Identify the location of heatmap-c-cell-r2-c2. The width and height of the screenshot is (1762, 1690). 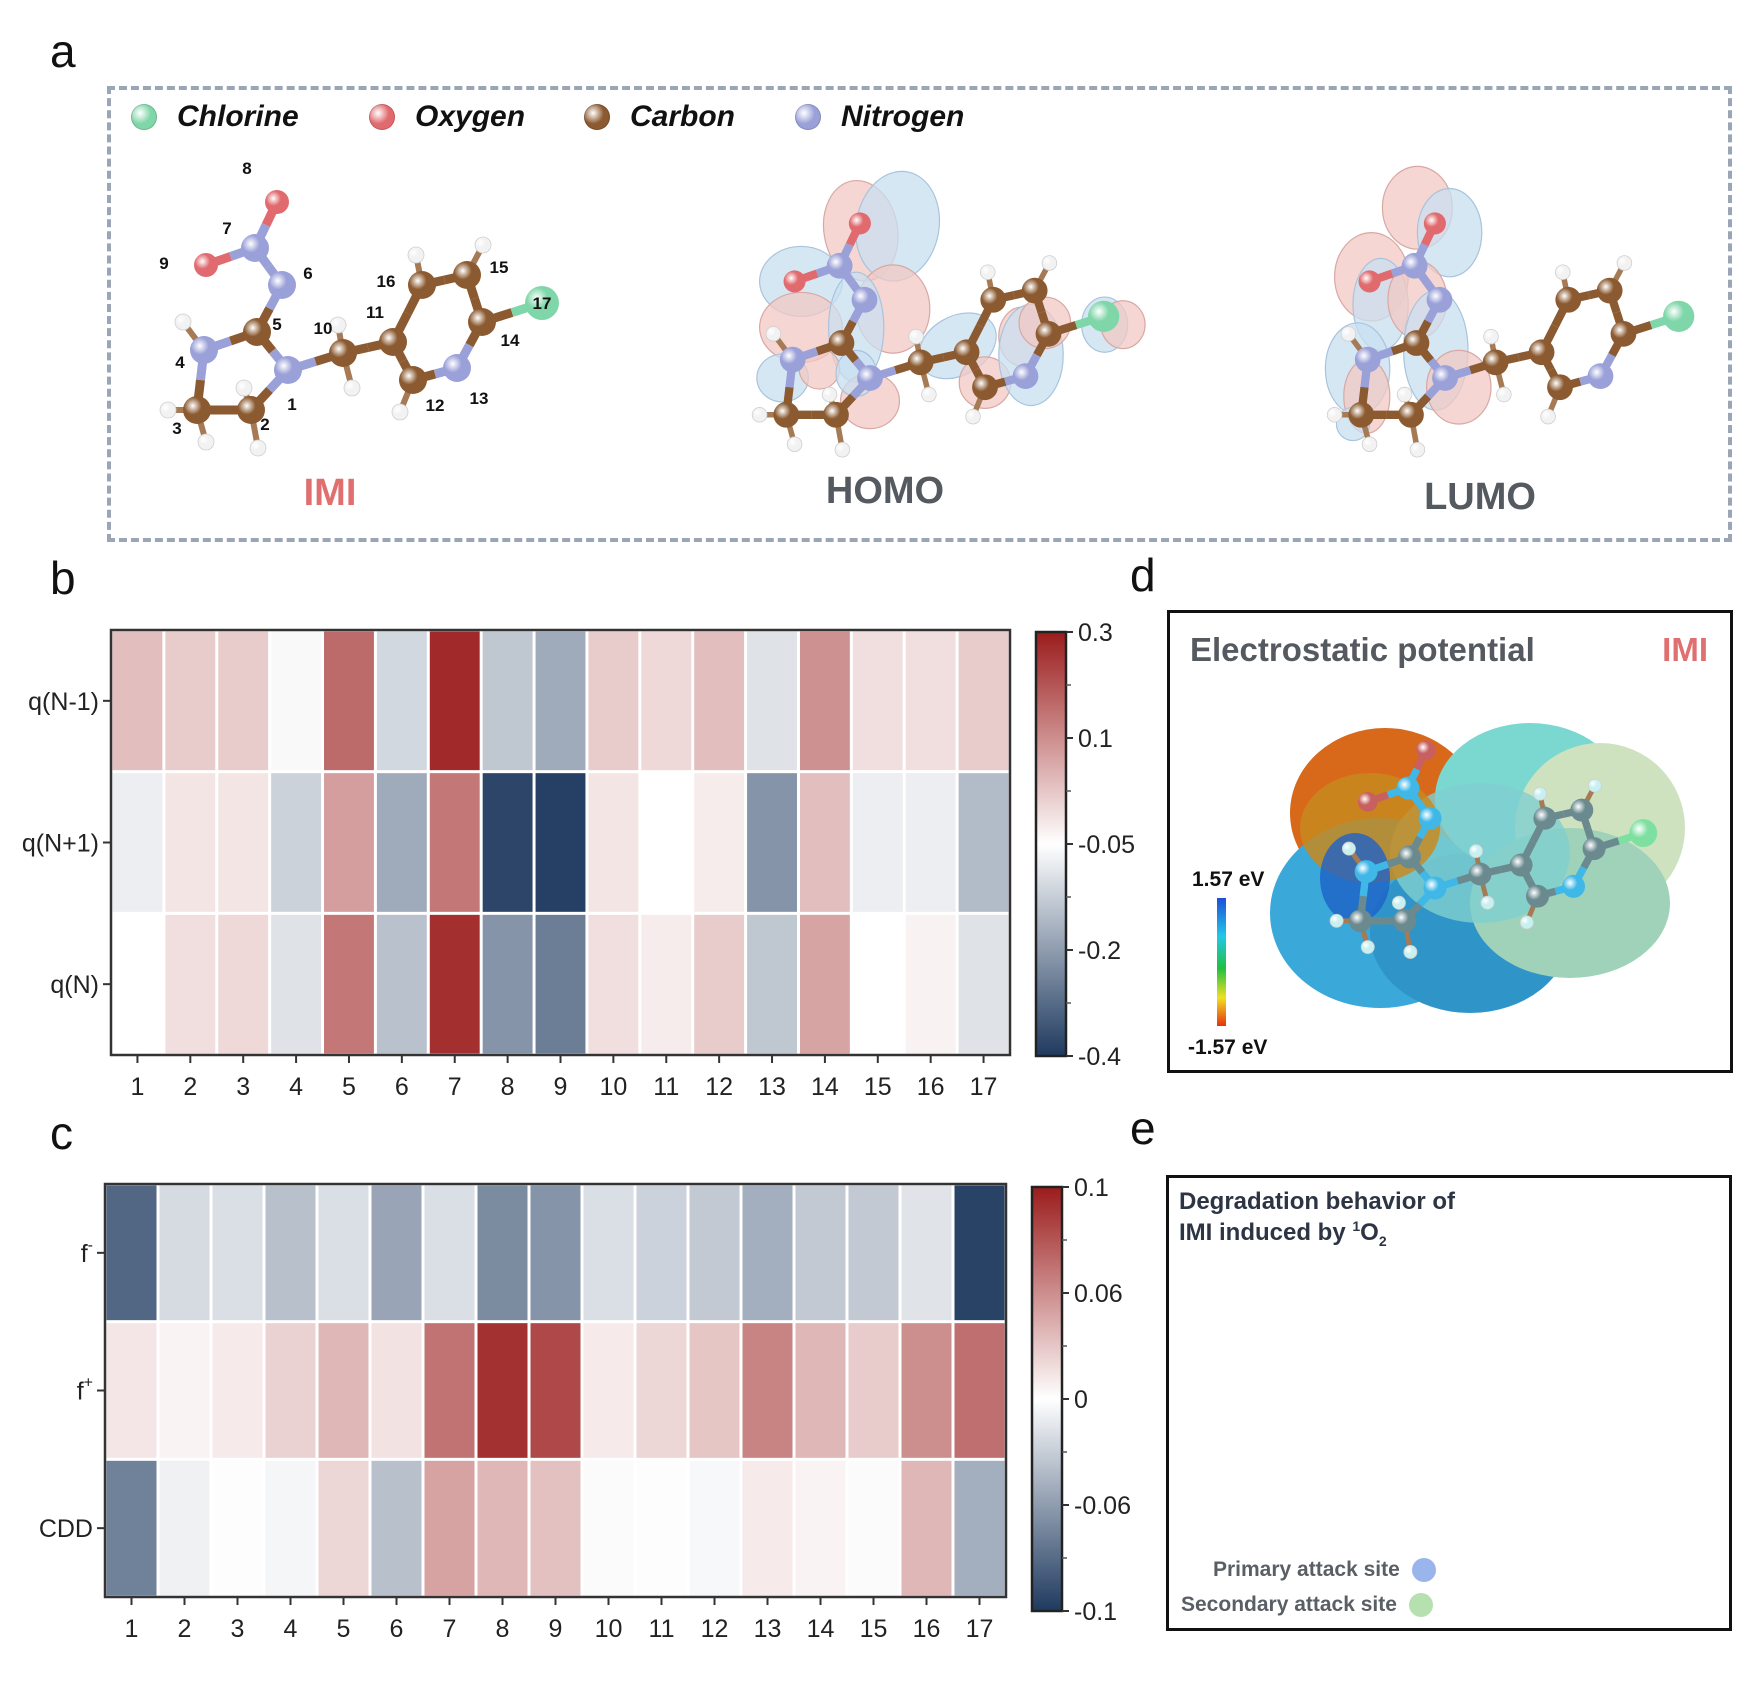
(184, 1390).